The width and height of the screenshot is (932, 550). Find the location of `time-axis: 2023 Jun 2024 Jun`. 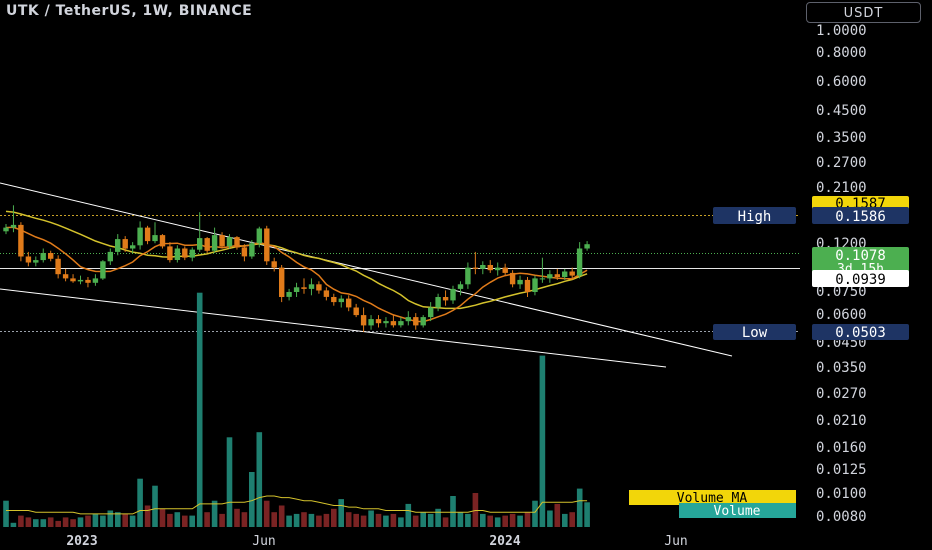

time-axis: 2023 Jun 2024 Jun is located at coordinates (376, 541).